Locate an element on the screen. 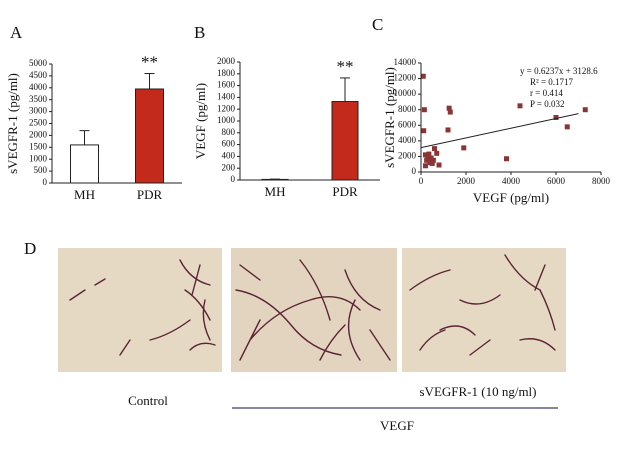 The image size is (624, 451). y-tick-label: 800 is located at coordinates (229, 132).